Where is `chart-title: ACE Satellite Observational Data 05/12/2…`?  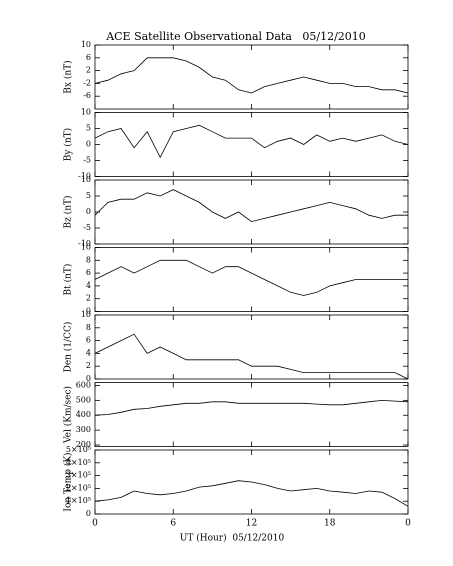 chart-title: ACE Satellite Observational Data 05/12/2… is located at coordinates (235, 36).